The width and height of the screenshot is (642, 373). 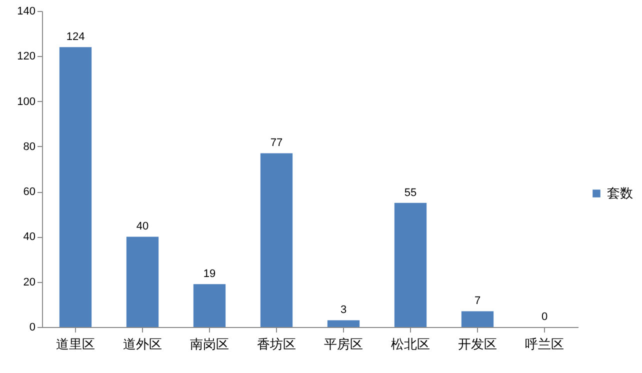 What do you see at coordinates (142, 344) in the screenshot?
I see `x-tick-label: 道外区` at bounding box center [142, 344].